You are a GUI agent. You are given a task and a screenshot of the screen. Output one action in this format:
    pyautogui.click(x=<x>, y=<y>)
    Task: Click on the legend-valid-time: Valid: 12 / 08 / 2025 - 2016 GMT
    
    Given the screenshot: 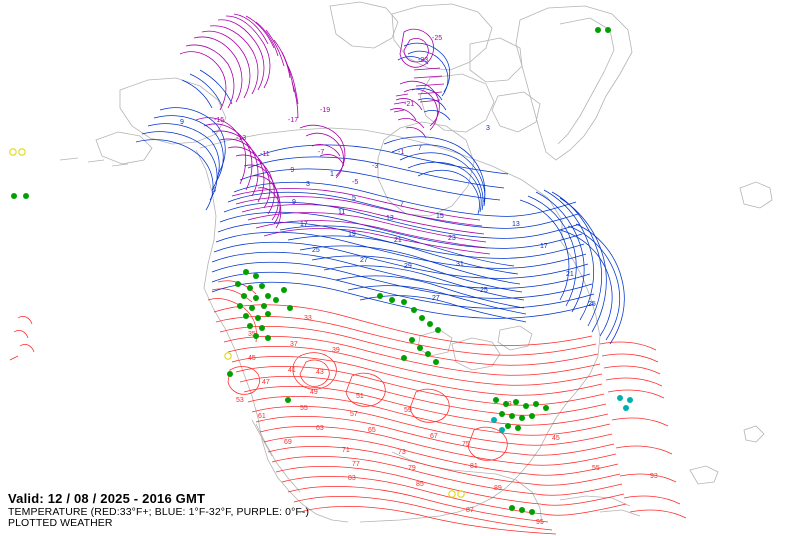 What is the action you would take?
    pyautogui.click(x=107, y=498)
    